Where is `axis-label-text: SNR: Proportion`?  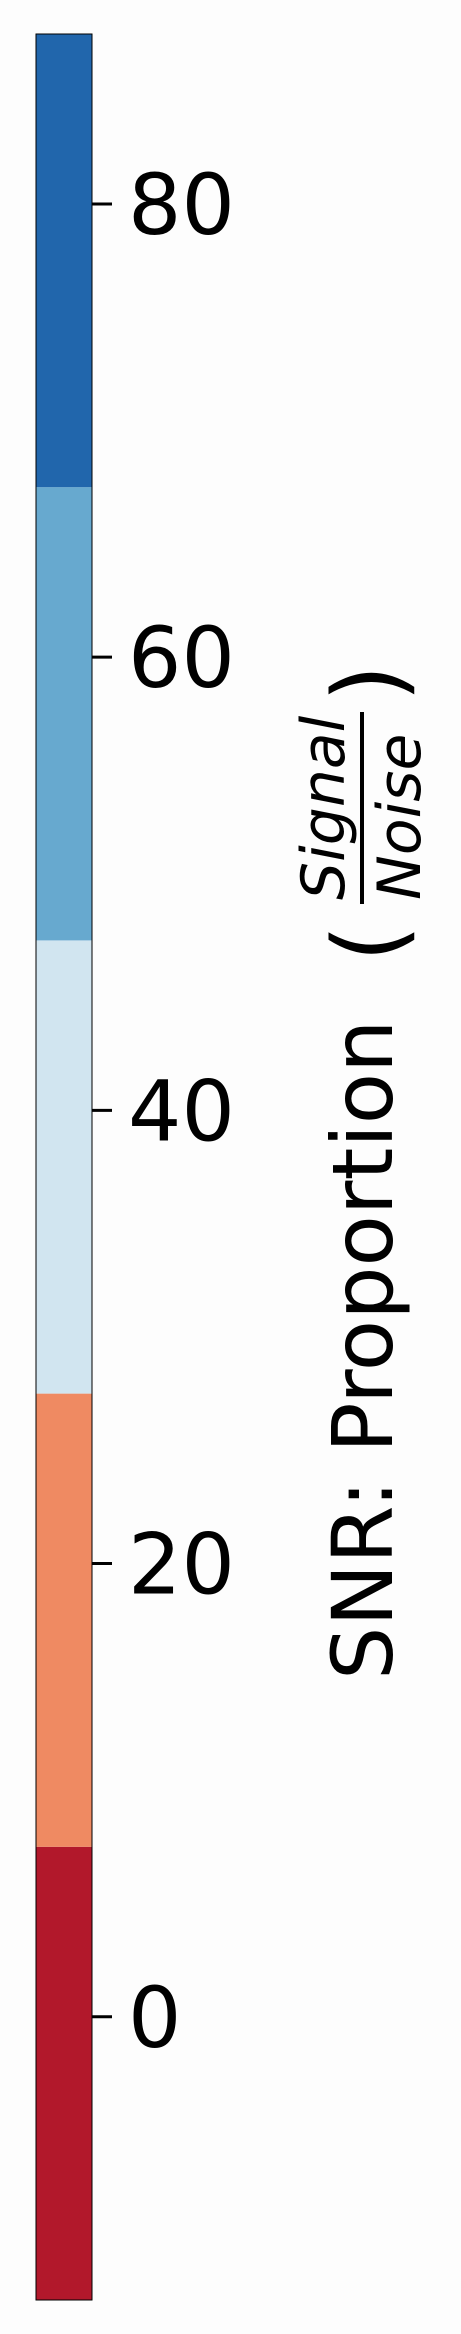
axis-label-text: SNR: Proportion is located at coordinates (363, 1350).